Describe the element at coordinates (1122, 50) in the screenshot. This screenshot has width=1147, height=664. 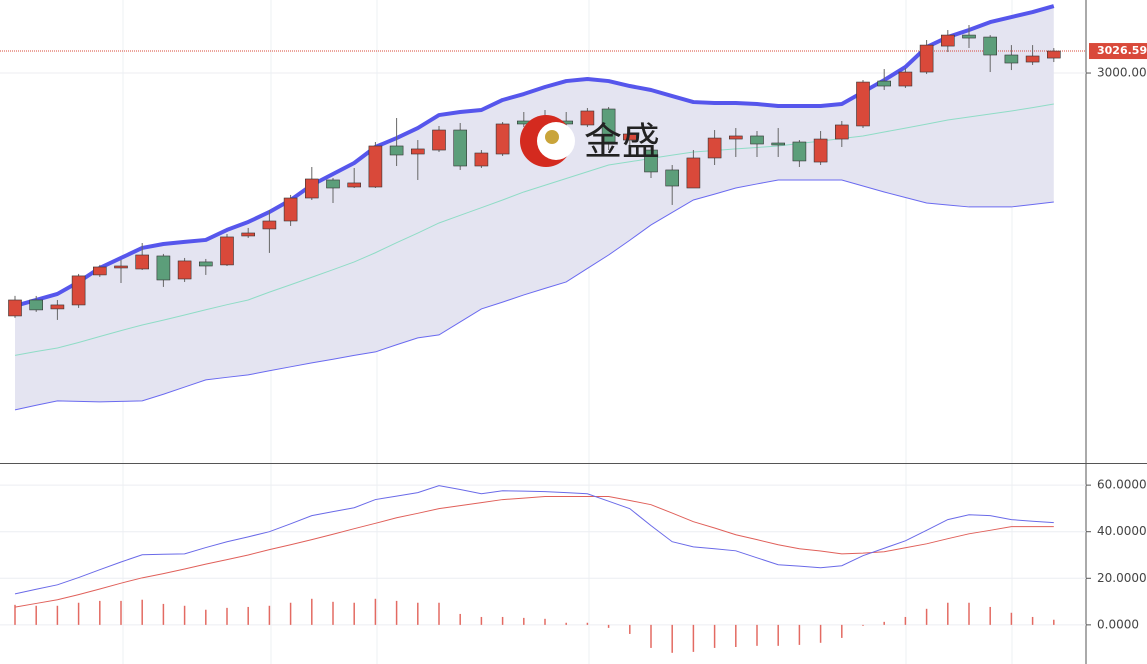
I see `price-label: 3026.59` at that location.